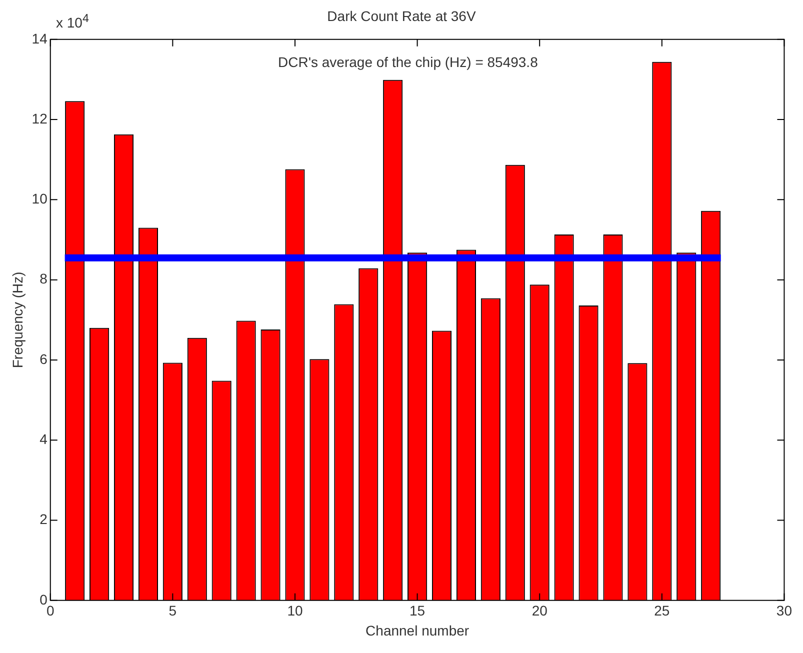 The width and height of the screenshot is (803, 653). I want to click on chart-title: Dark Count Rate at 36V, so click(401, 16).